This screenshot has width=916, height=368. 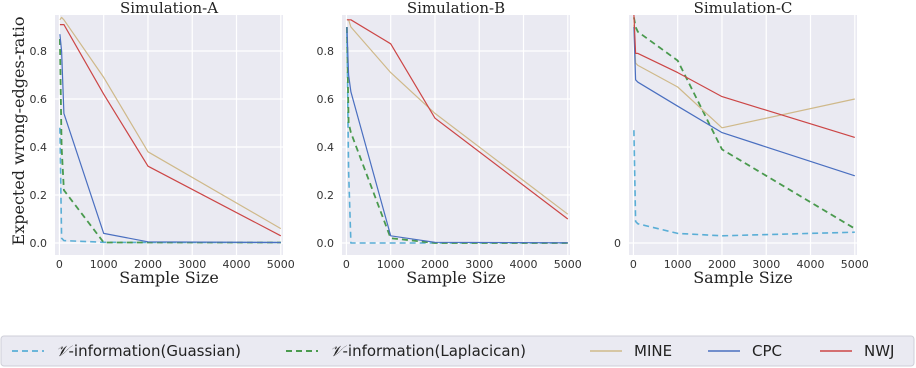 What do you see at coordinates (428, 351) in the screenshot?
I see `legend-label: 𝒱-information(Laplacican)` at bounding box center [428, 351].